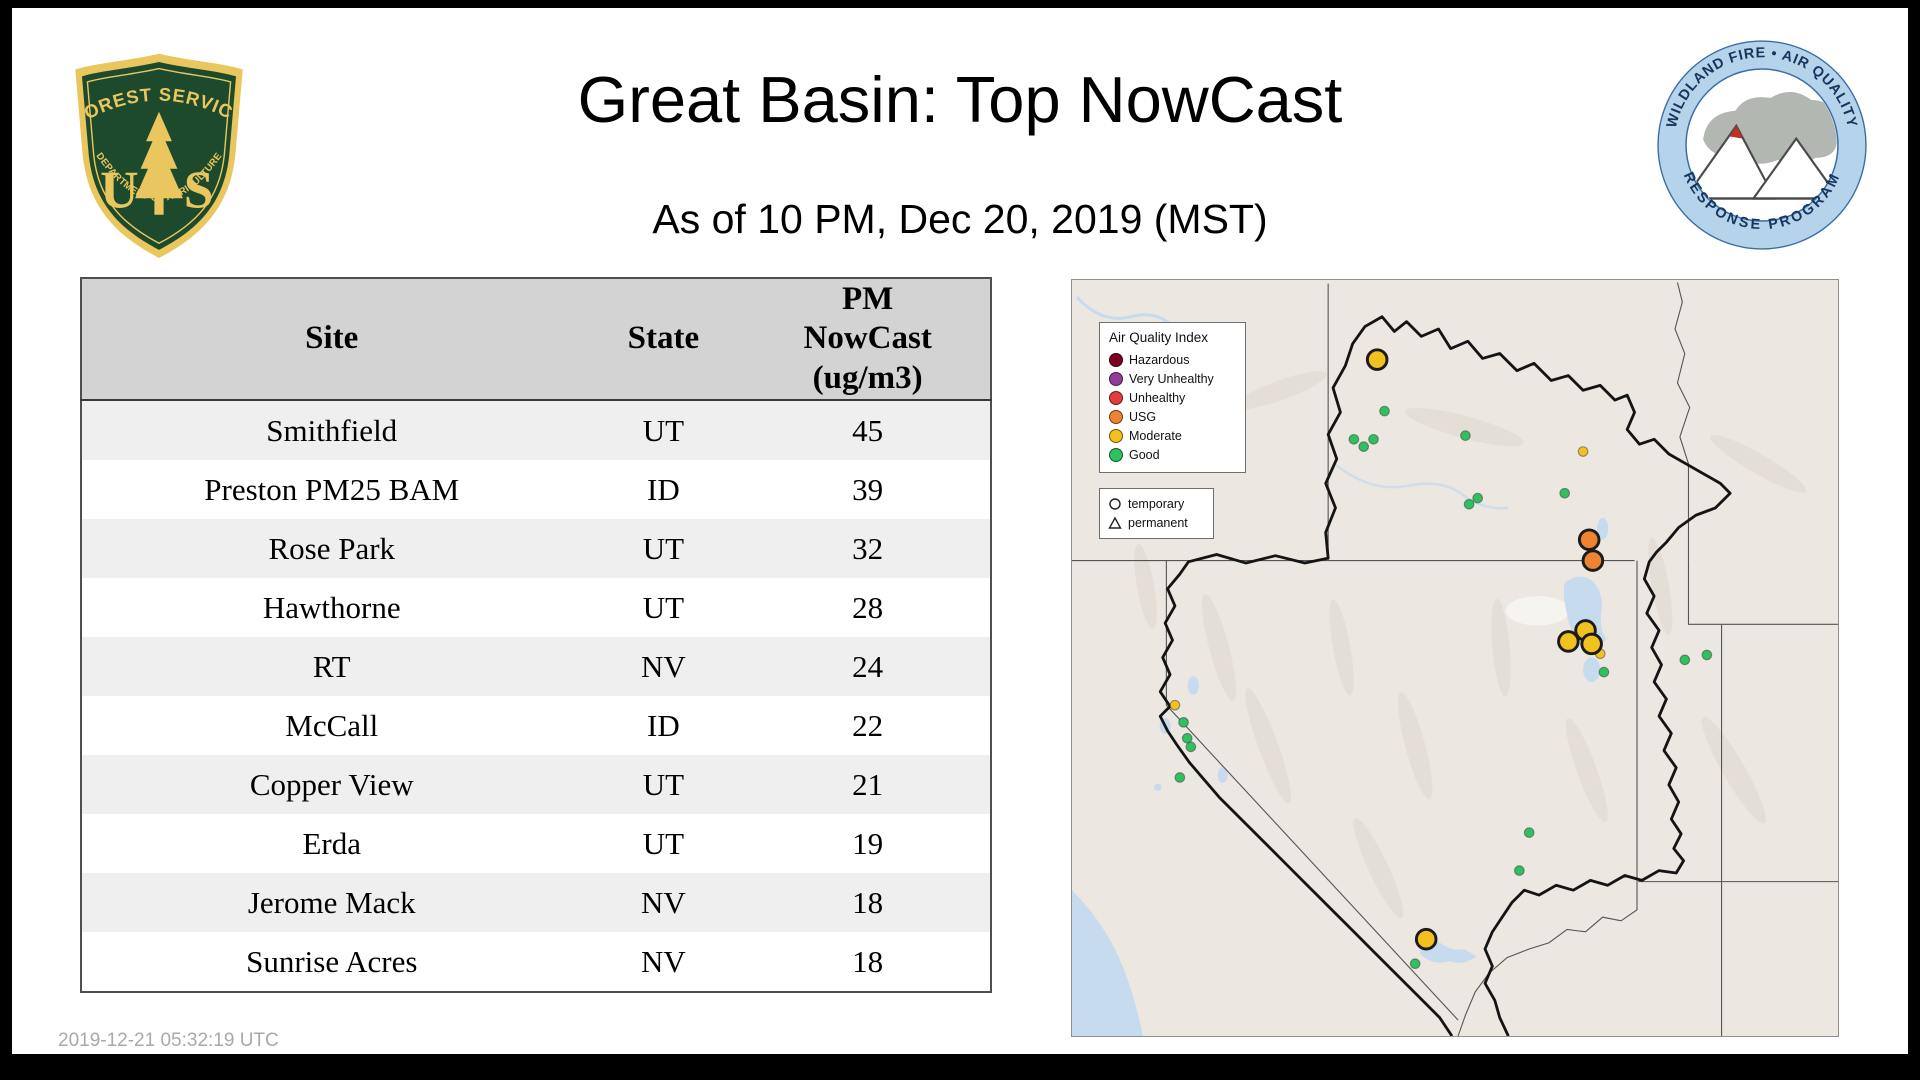 Image resolution: width=1920 pixels, height=1080 pixels. What do you see at coordinates (536, 902) in the screenshot?
I see `table-row: Jerome Mack NV 18` at bounding box center [536, 902].